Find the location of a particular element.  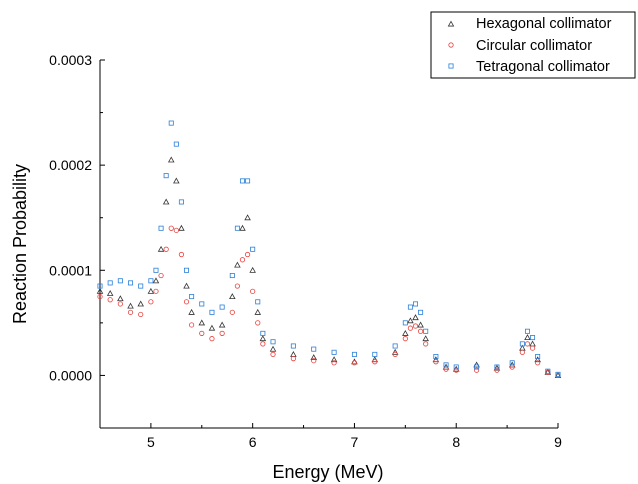

x-tick-label: 8 is located at coordinates (456, 442).